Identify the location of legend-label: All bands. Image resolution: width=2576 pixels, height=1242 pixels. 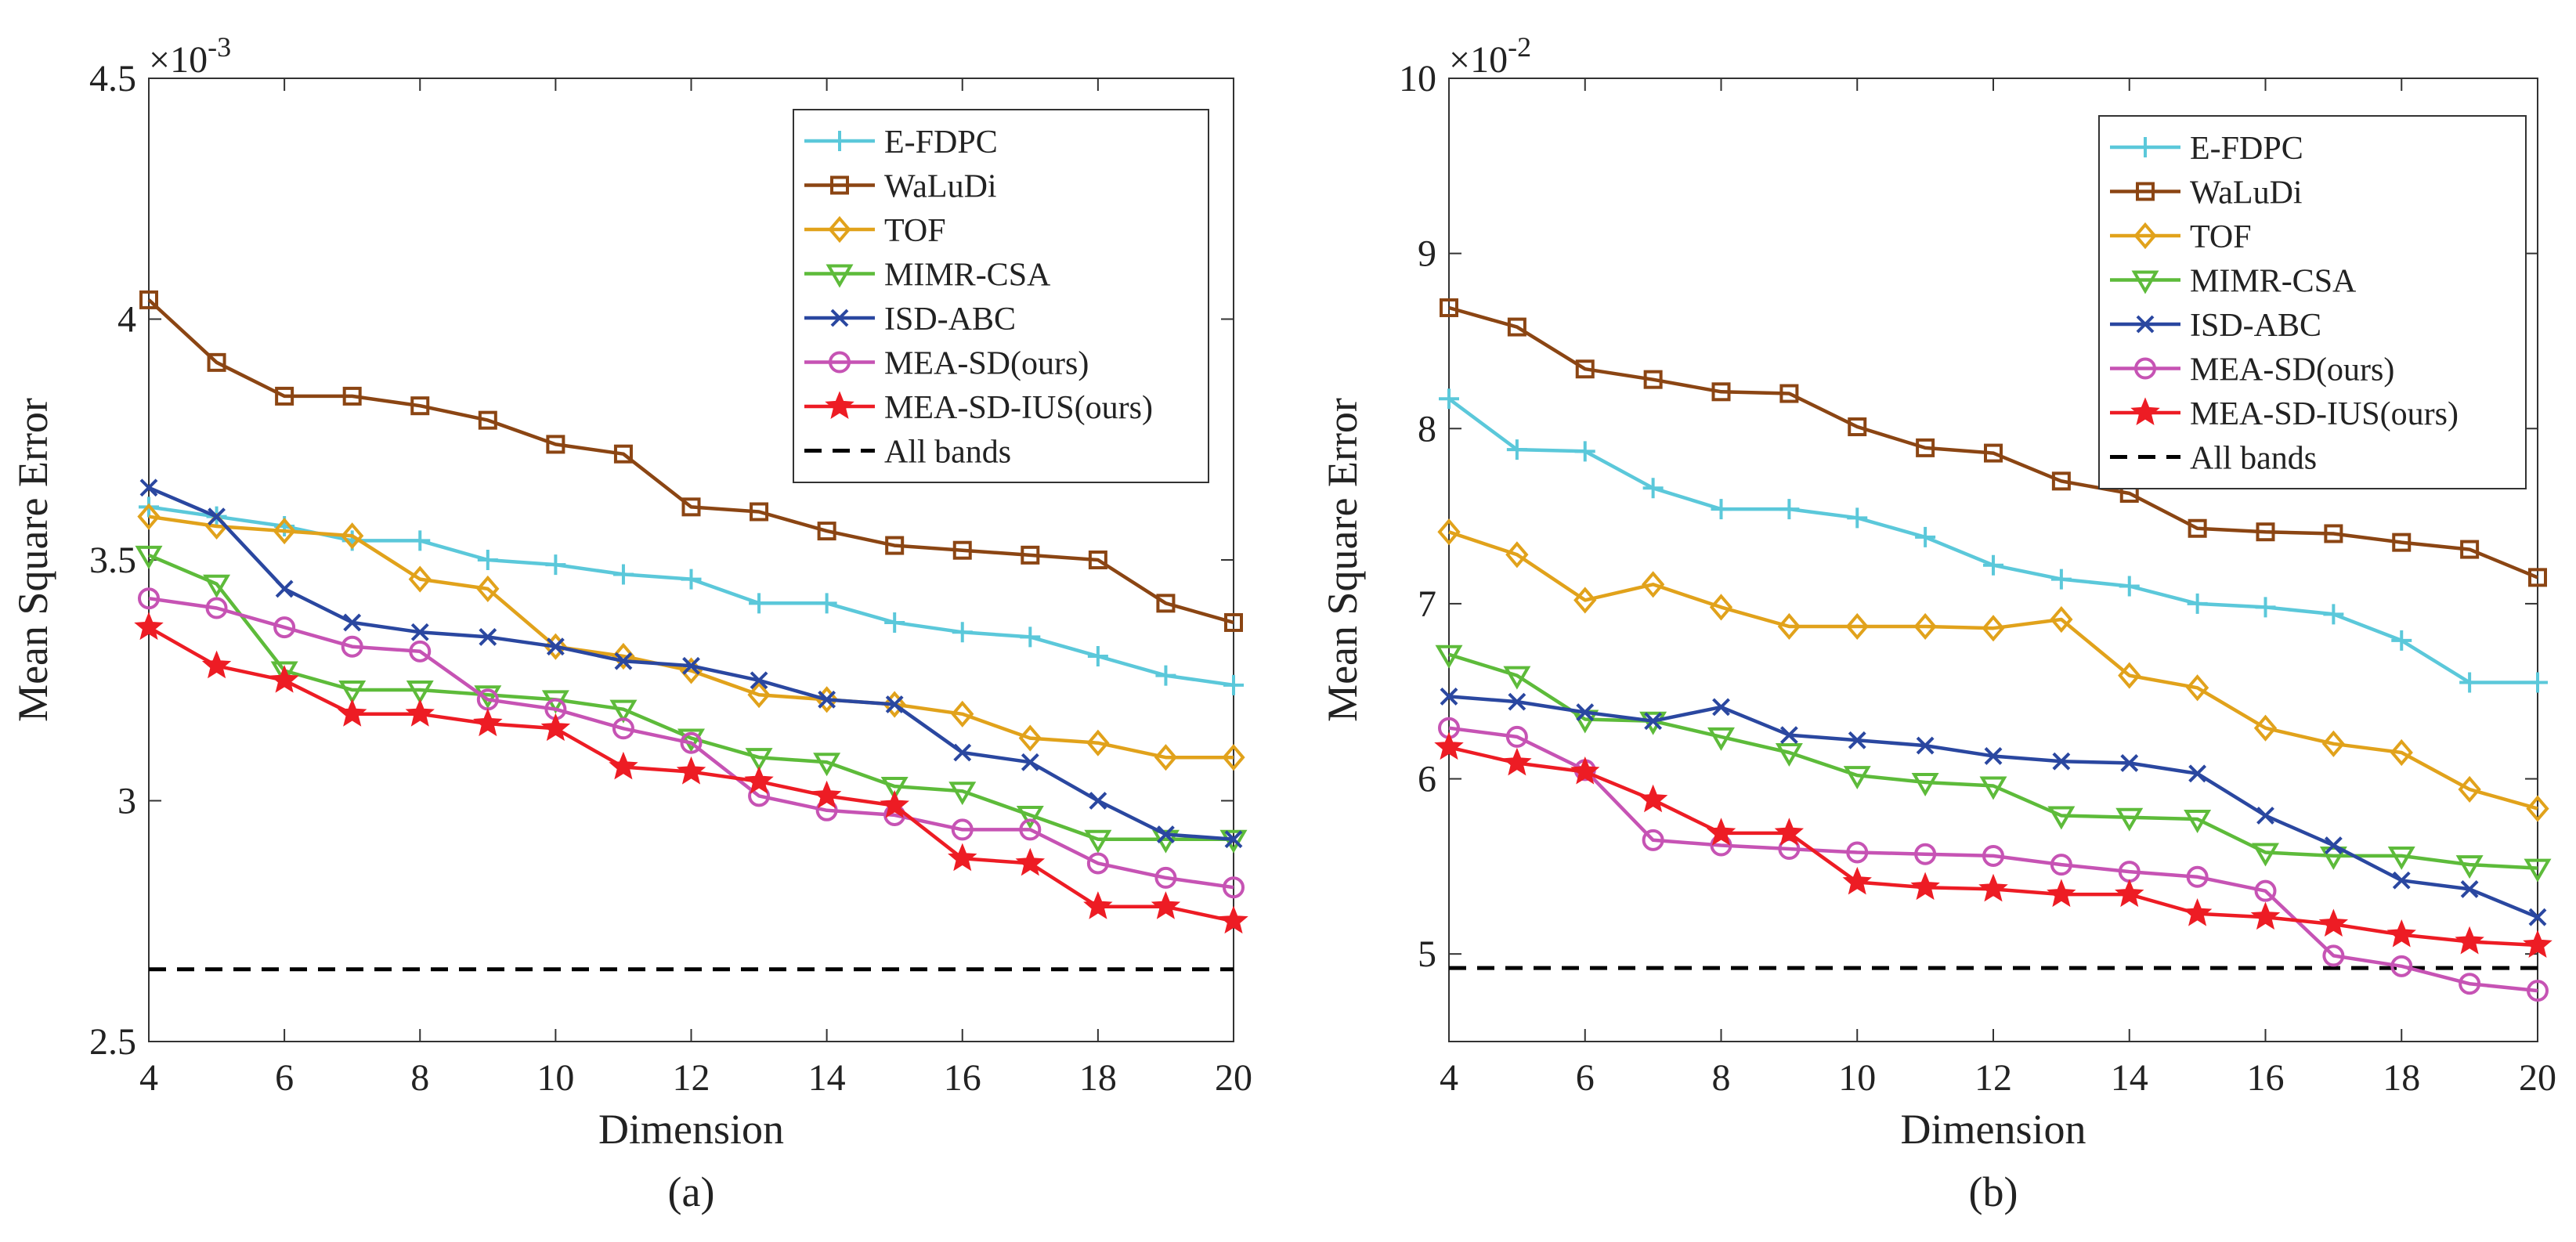
(947, 453).